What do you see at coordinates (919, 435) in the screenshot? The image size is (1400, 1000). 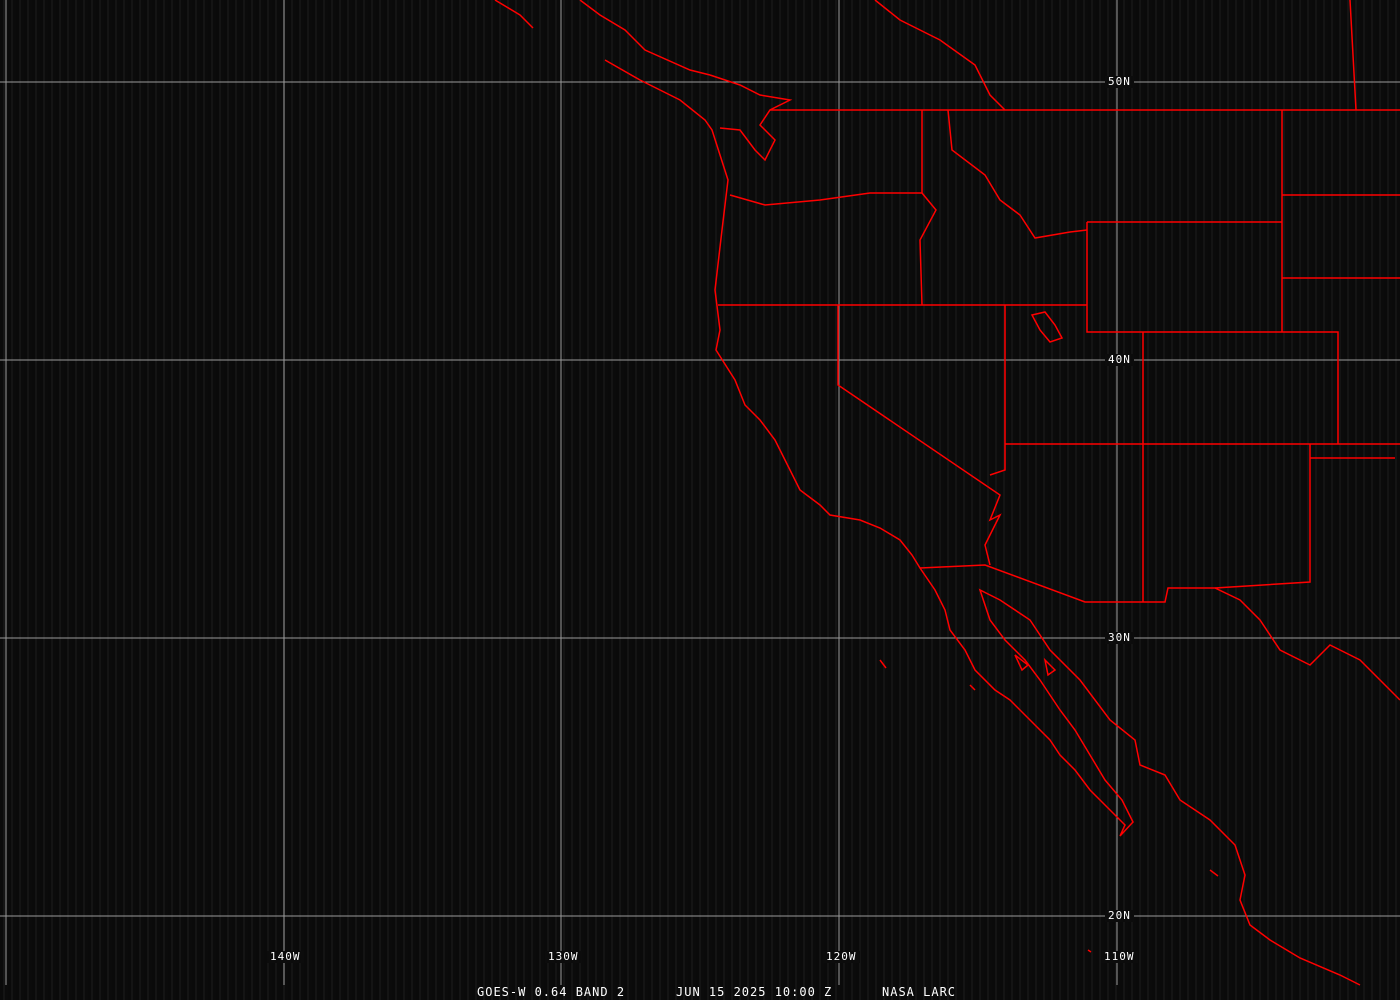 I see `california-nevada-border` at bounding box center [919, 435].